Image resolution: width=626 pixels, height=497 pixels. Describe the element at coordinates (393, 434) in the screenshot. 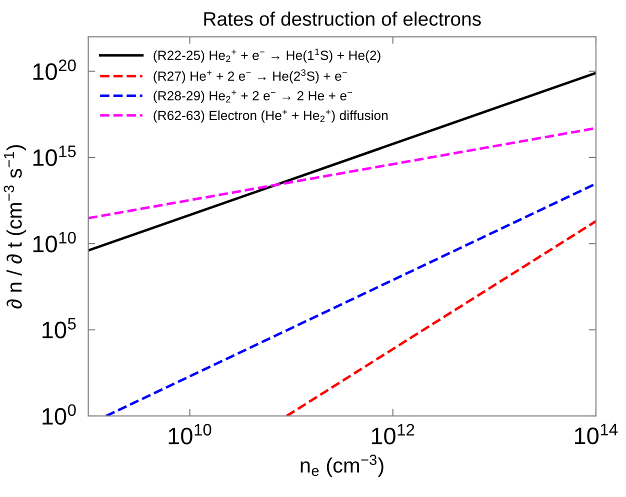

I see `x-tick-label: 10$^{12}$` at that location.